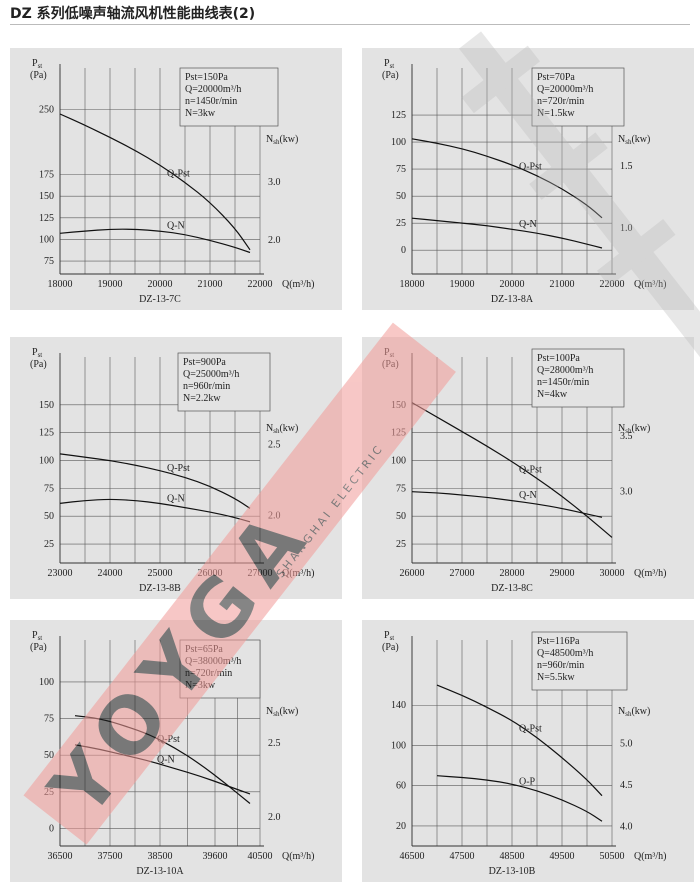 The width and height of the screenshot is (700, 882). What do you see at coordinates (204, 362) in the screenshot?
I see `spec-line: Pst=900Pa` at bounding box center [204, 362].